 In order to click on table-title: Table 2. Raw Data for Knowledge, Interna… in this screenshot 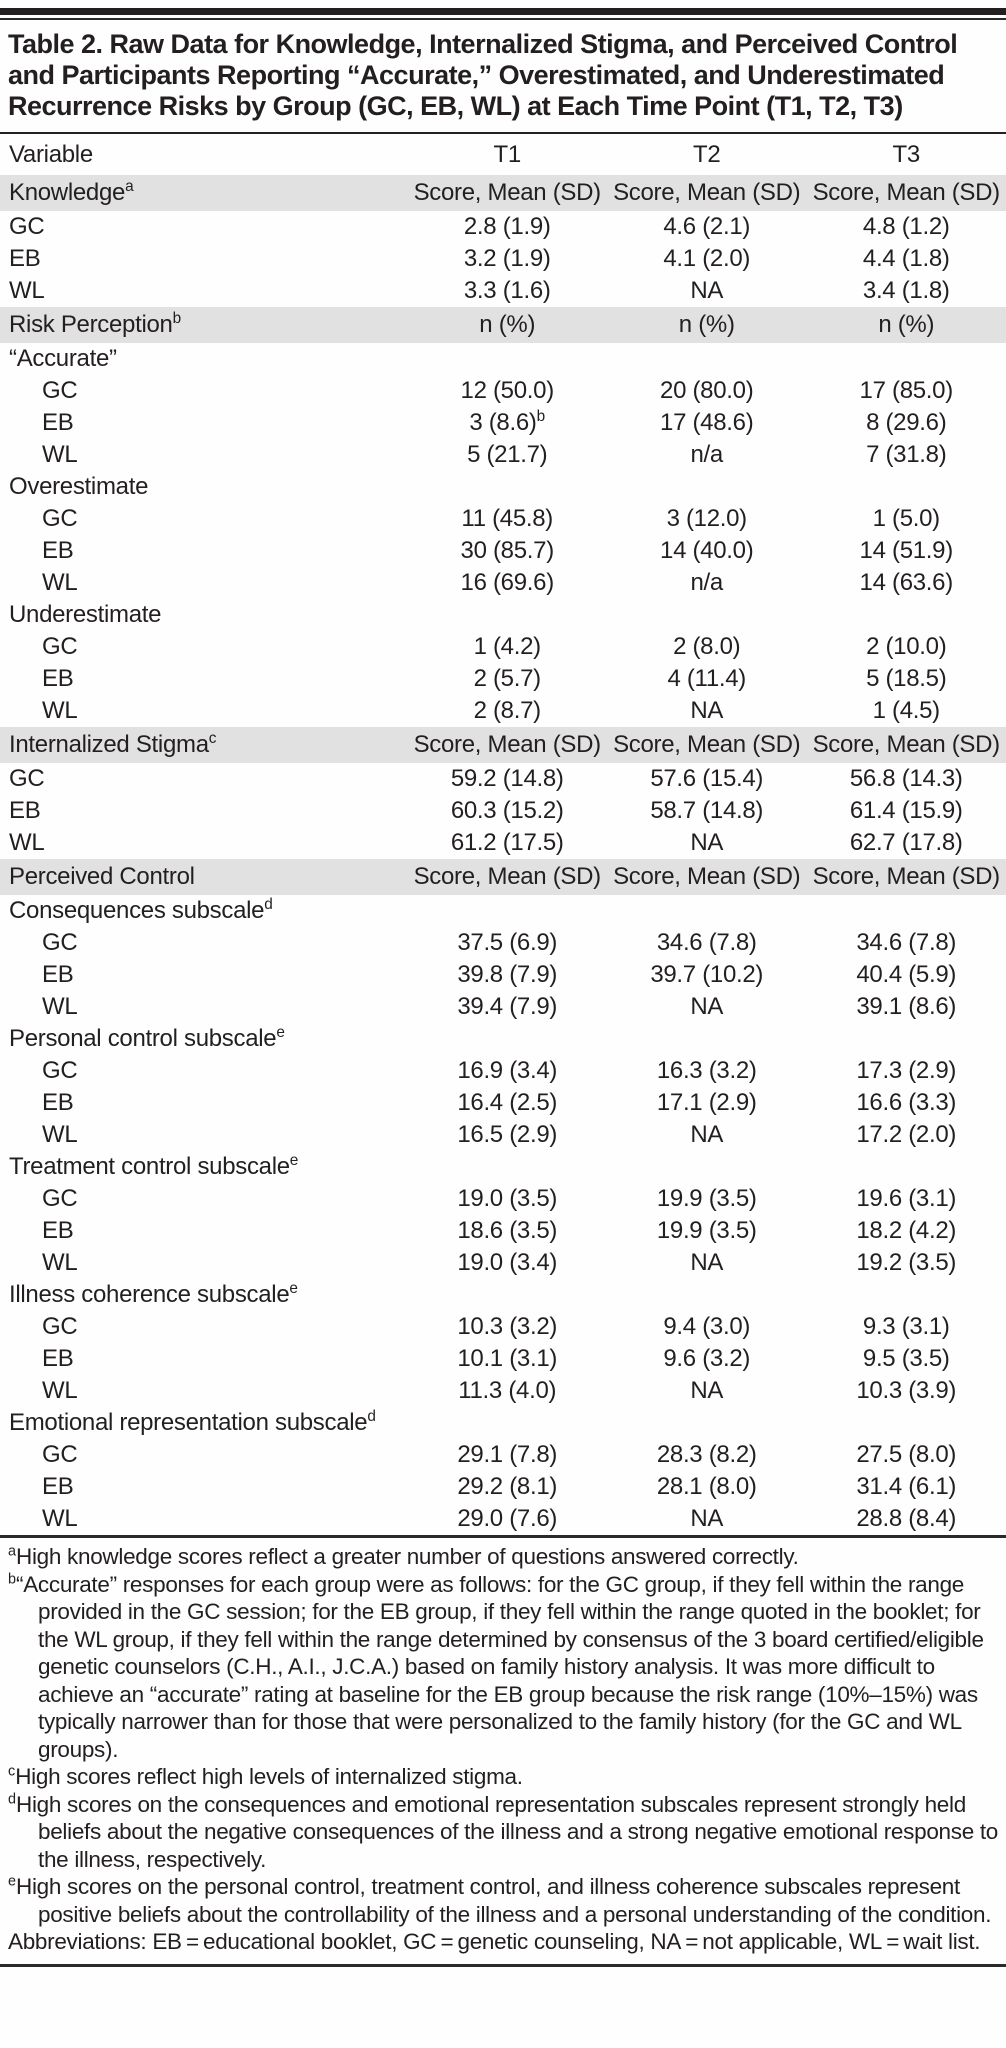, I will do `click(483, 75)`.